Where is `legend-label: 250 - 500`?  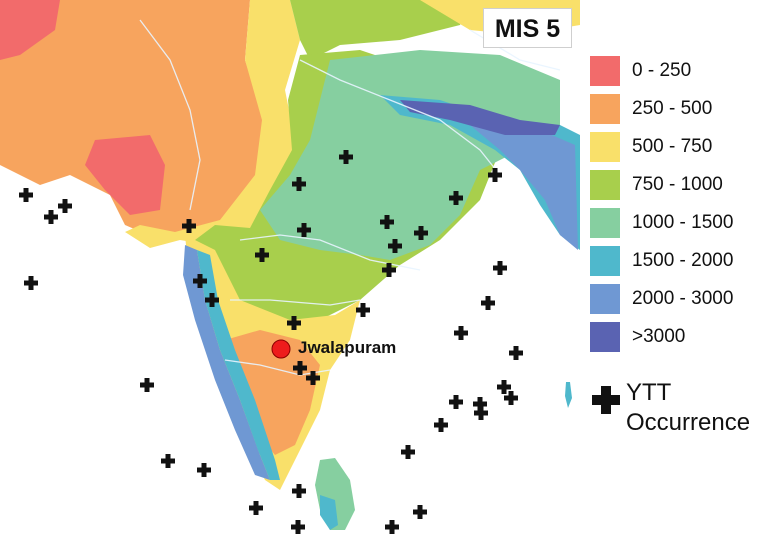
legend-label: 250 - 500 is located at coordinates (672, 108).